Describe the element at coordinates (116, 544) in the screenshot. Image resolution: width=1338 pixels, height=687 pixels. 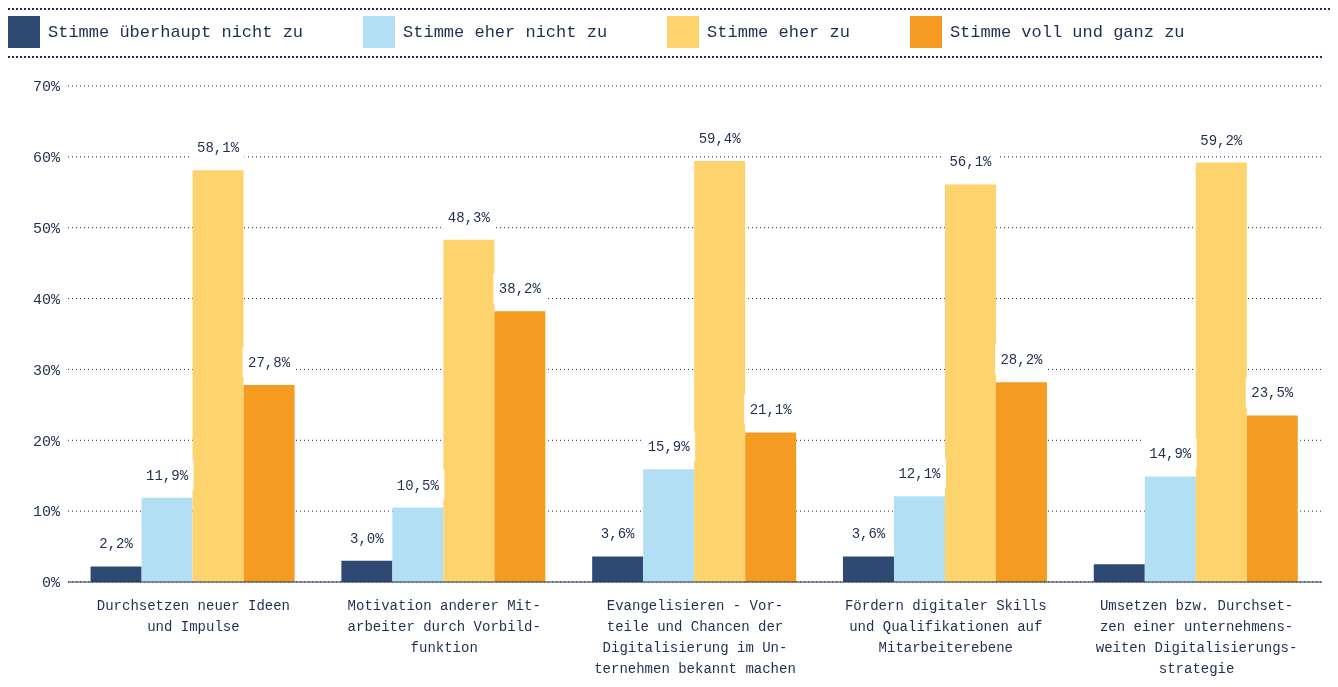
I see `data-label: 2,2%` at that location.